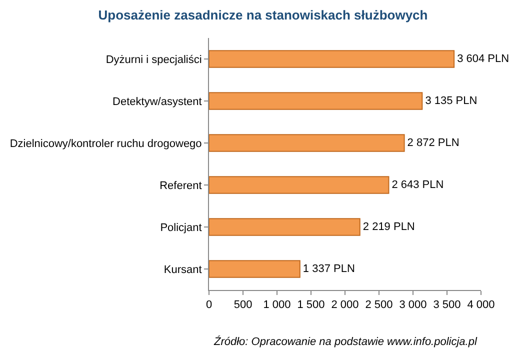  I want to click on x-tick-label: 500, so click(243, 305).